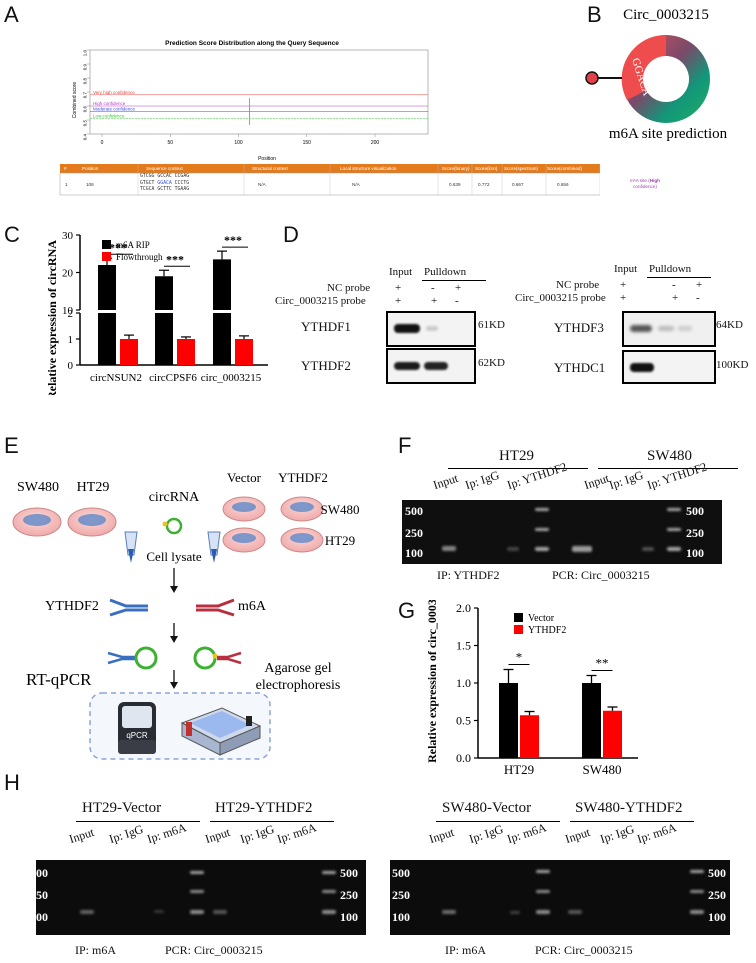 This screenshot has width=756, height=963. I want to click on panel-c-legend: m6A RIP Flowthrough, so click(132, 251).